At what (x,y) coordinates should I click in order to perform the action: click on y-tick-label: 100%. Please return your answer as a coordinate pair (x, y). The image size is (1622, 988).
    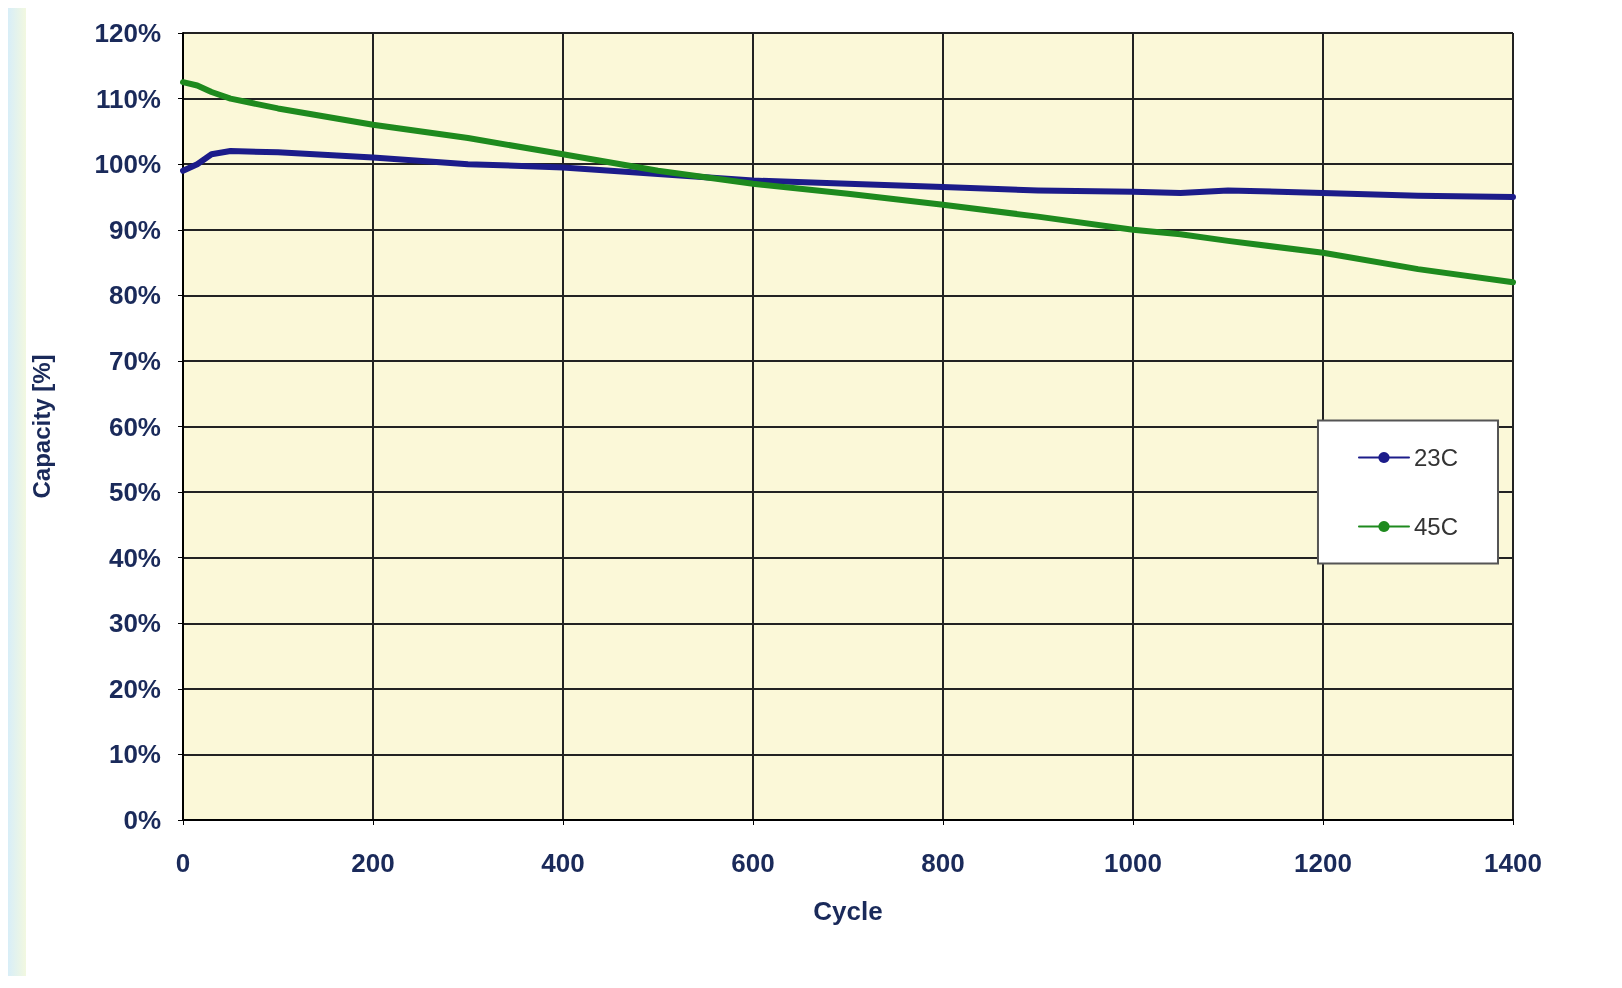
    Looking at the image, I should click on (127, 164).